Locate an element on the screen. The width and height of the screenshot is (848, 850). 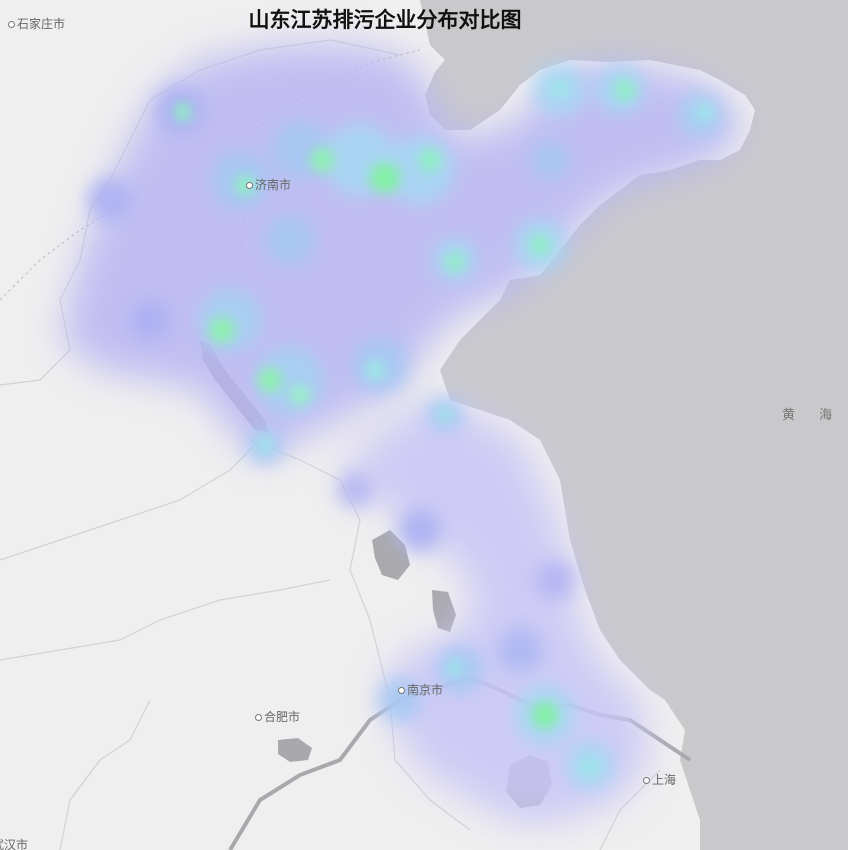
page-title: 山东江苏排污企业分布对比图 is located at coordinates (385, 19).